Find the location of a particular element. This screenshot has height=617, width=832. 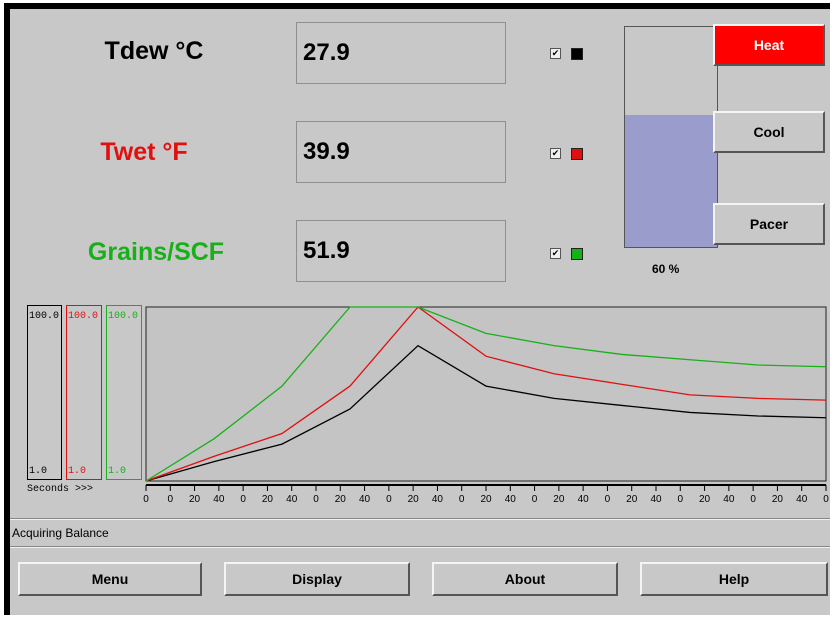

scale-grains-min: 1.0 is located at coordinates (117, 471).